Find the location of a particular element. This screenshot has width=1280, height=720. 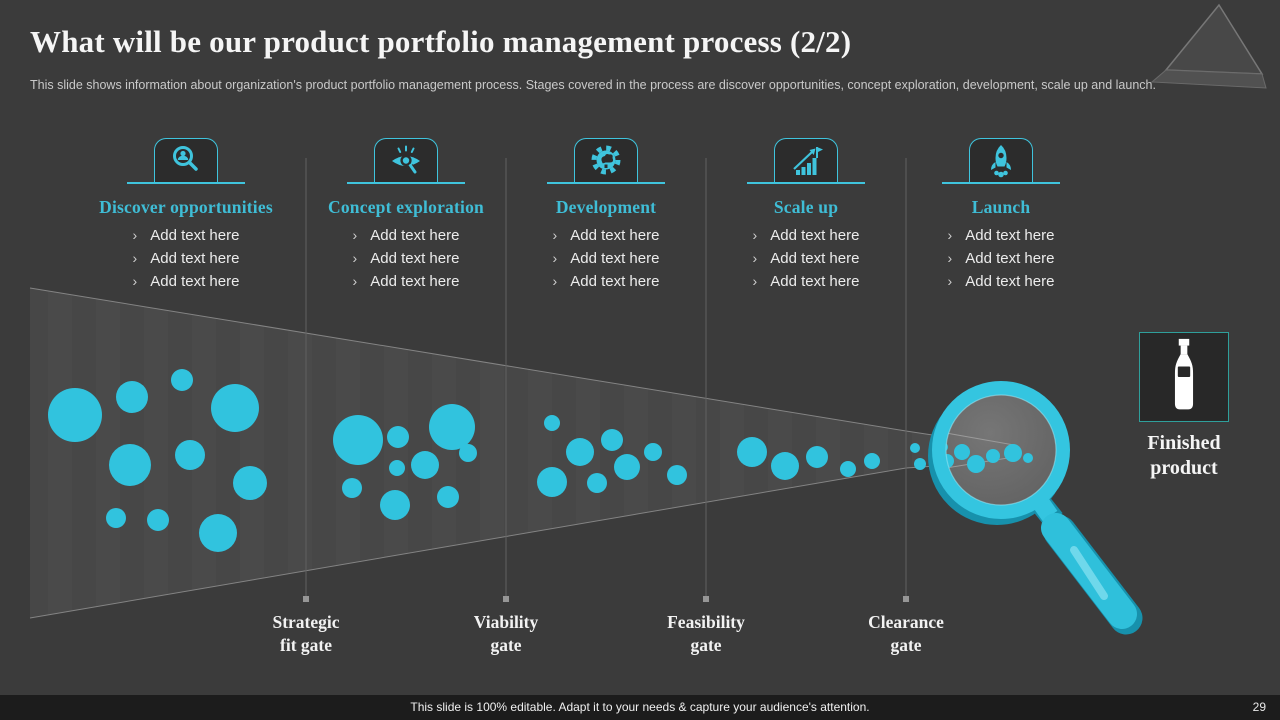

person-search-icon is located at coordinates (185, 158).